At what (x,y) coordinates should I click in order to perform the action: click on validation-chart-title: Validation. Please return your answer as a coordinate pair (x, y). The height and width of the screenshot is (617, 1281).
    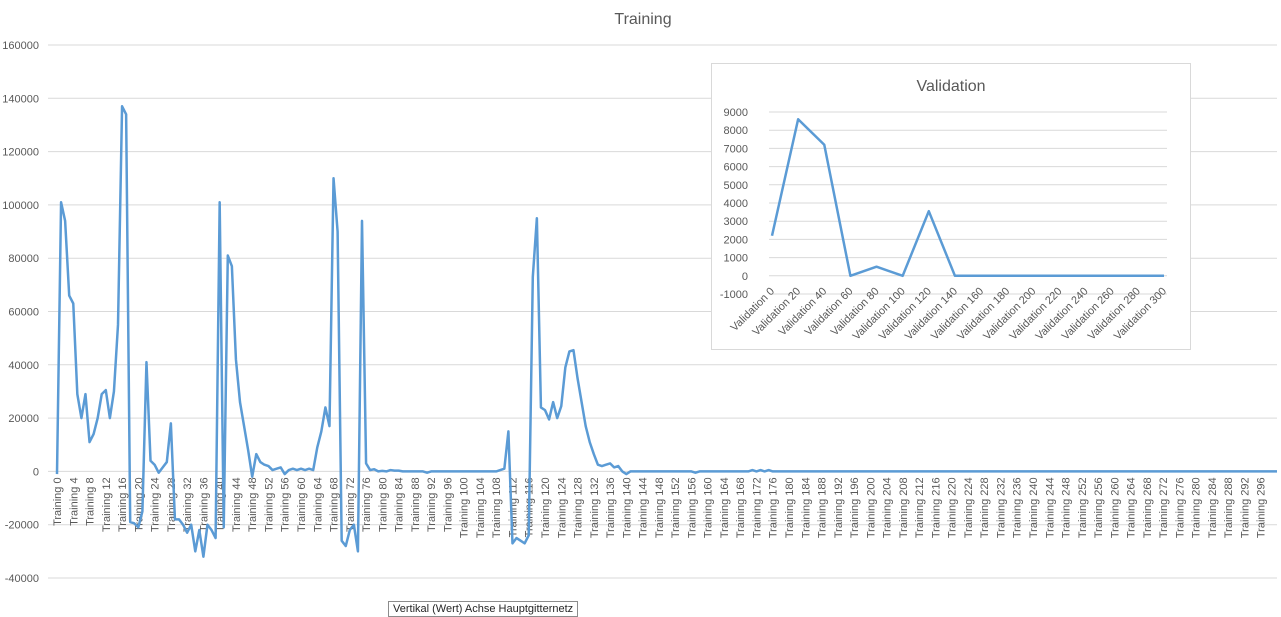
    Looking at the image, I should click on (950, 86).